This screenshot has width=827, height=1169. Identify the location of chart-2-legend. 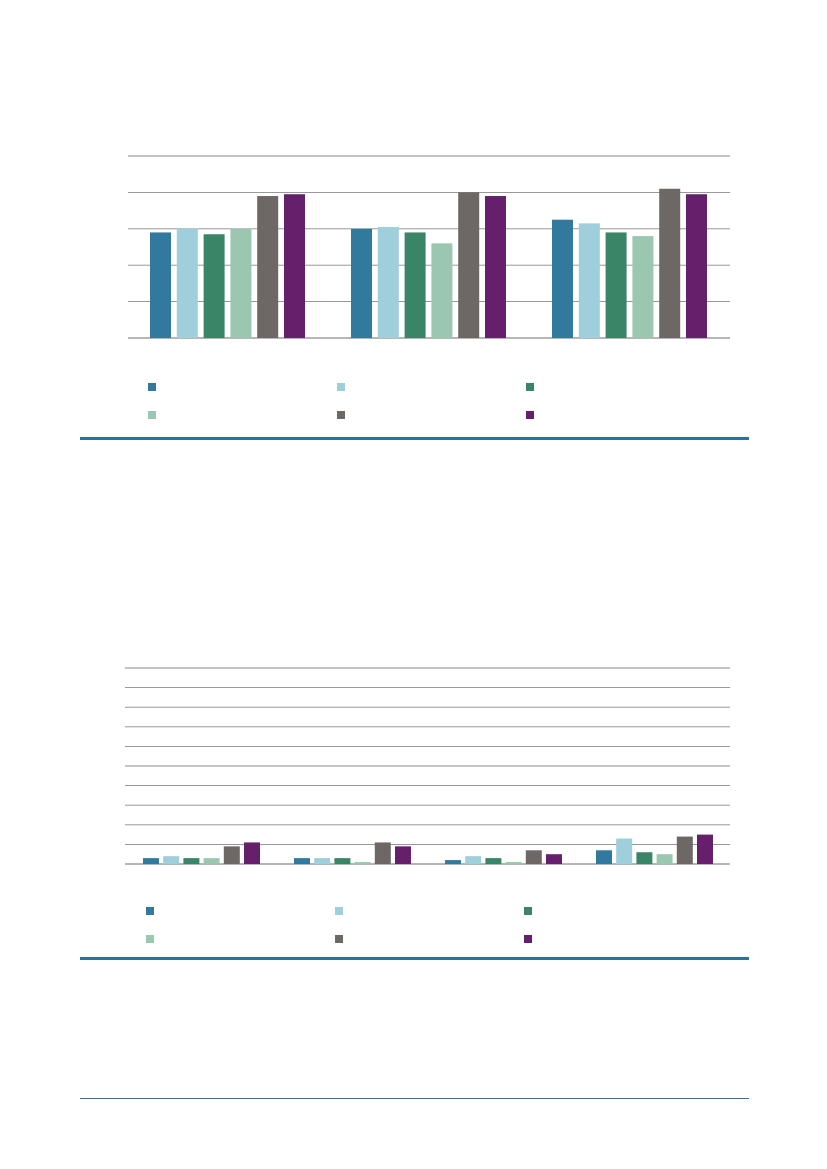
(446, 929).